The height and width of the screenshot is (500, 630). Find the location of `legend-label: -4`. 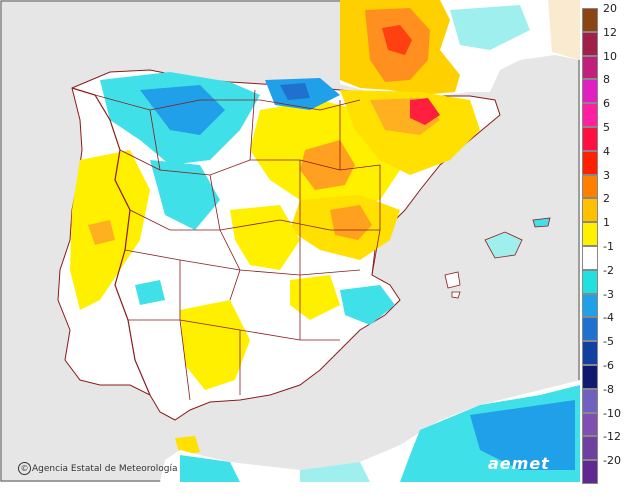

legend-label: -4 is located at coordinates (608, 318).